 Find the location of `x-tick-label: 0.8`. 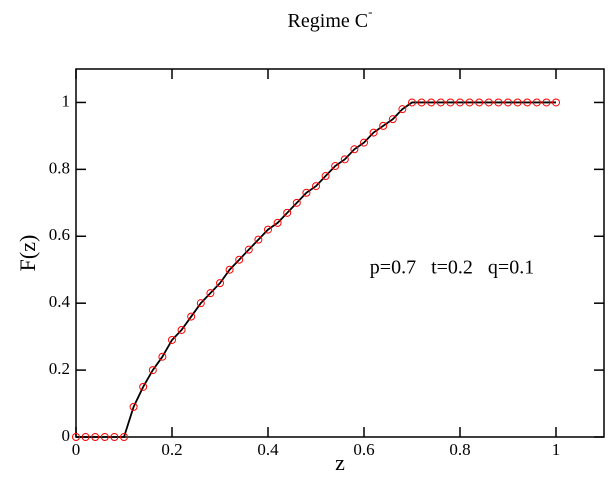

x-tick-label: 0.8 is located at coordinates (459, 449).